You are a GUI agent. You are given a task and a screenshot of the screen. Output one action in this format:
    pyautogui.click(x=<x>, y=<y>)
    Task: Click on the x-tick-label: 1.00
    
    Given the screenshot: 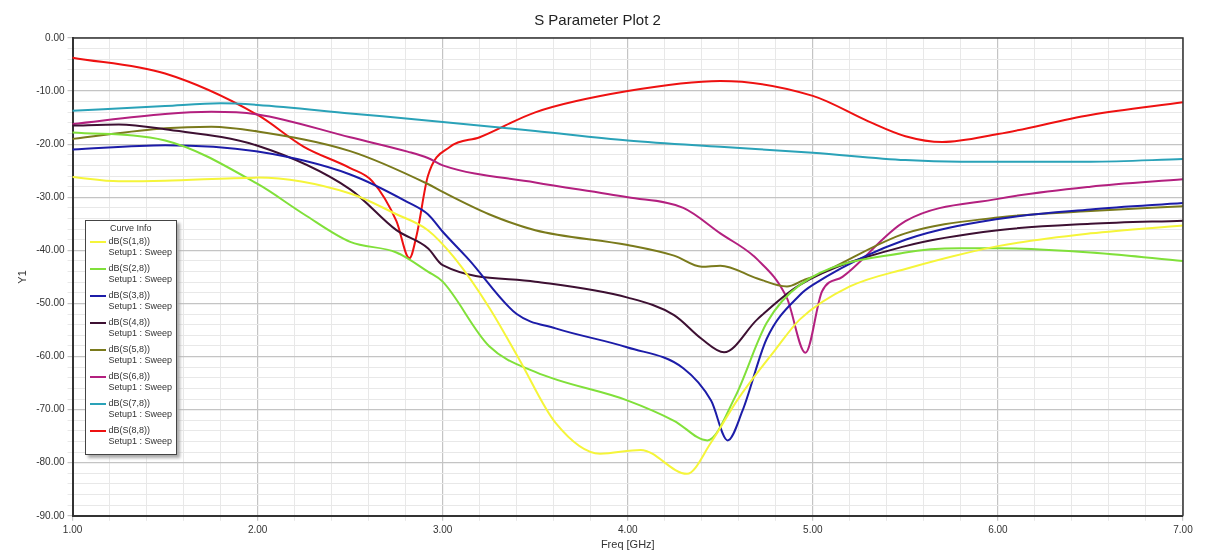 What is the action you would take?
    pyautogui.click(x=72, y=529)
    